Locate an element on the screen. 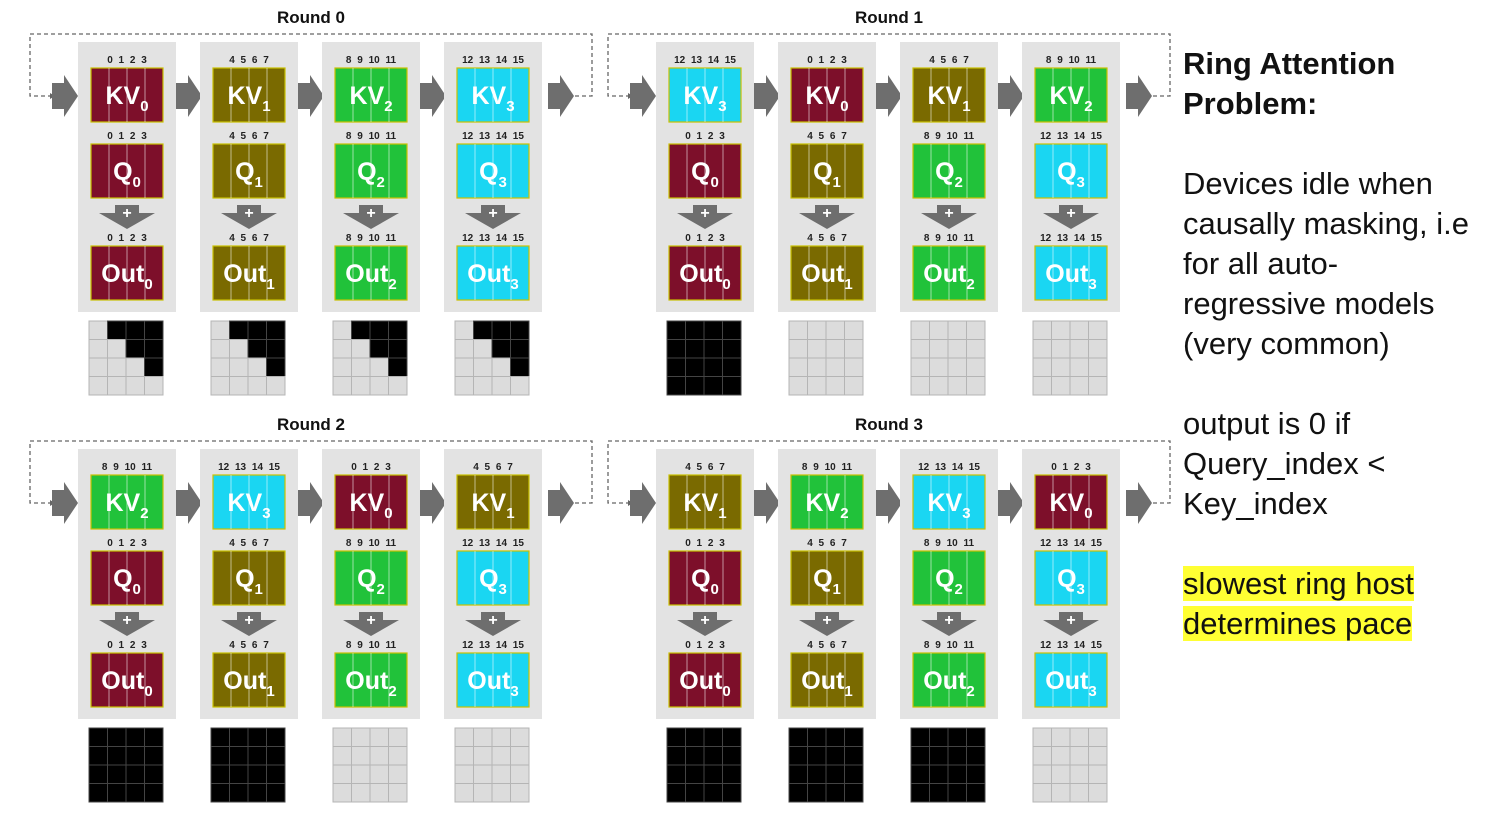  kv-indices: 4 5 6 7 is located at coordinates (705, 467).